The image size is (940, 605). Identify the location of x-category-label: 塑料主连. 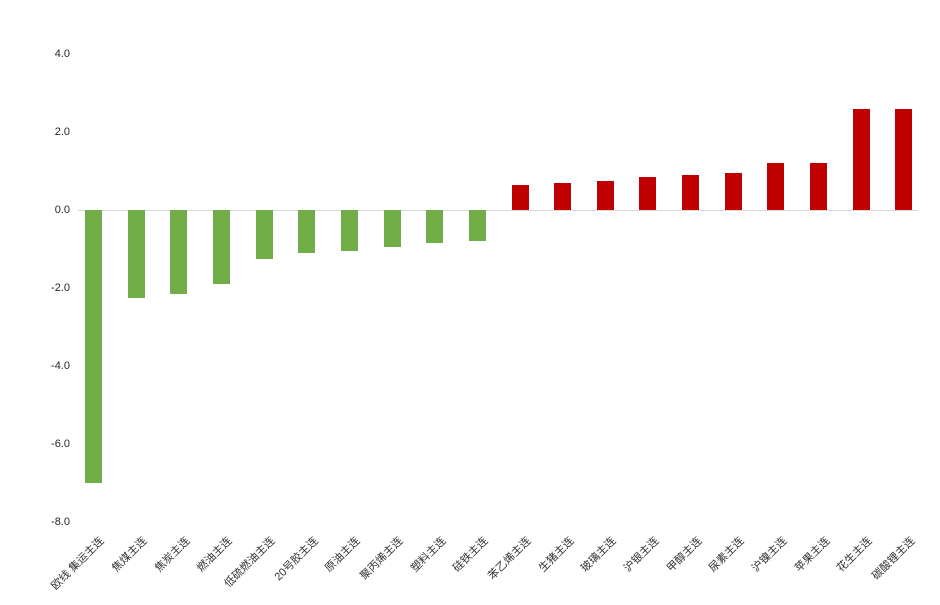
(428, 555).